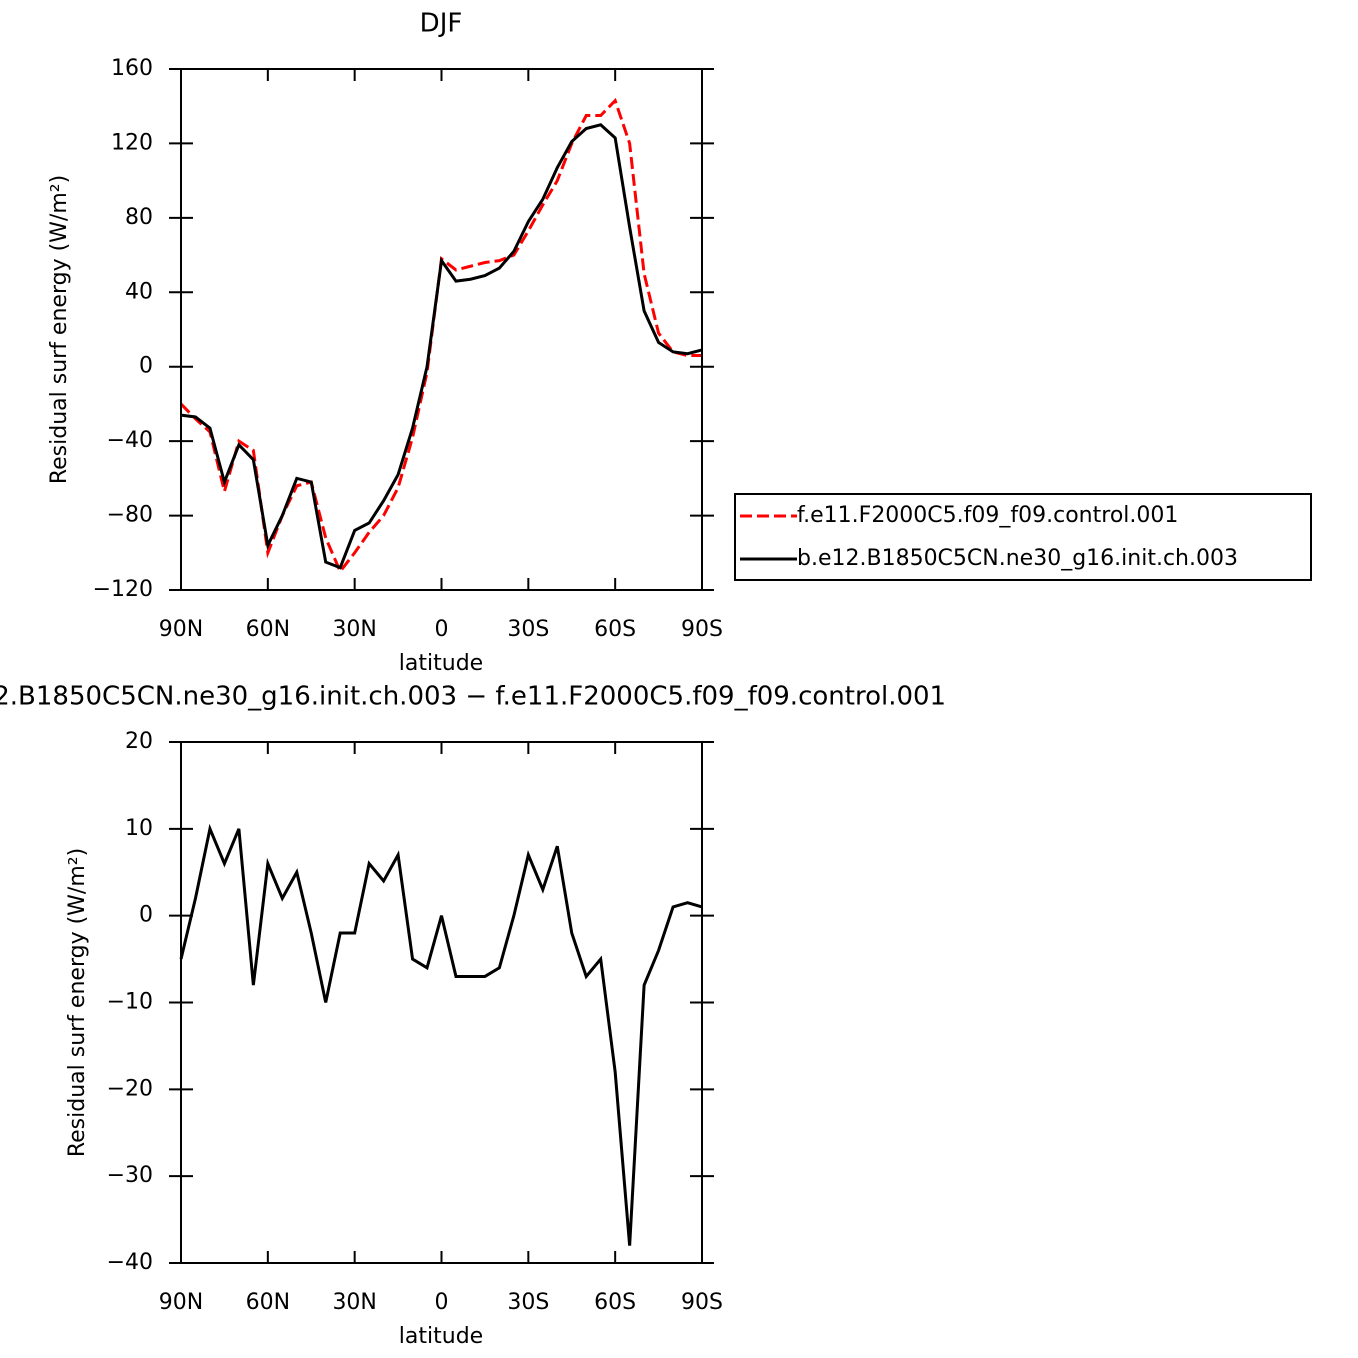 The image size is (1358, 1358). What do you see at coordinates (123, 589) in the screenshot?
I see `y-tick-label: −120` at bounding box center [123, 589].